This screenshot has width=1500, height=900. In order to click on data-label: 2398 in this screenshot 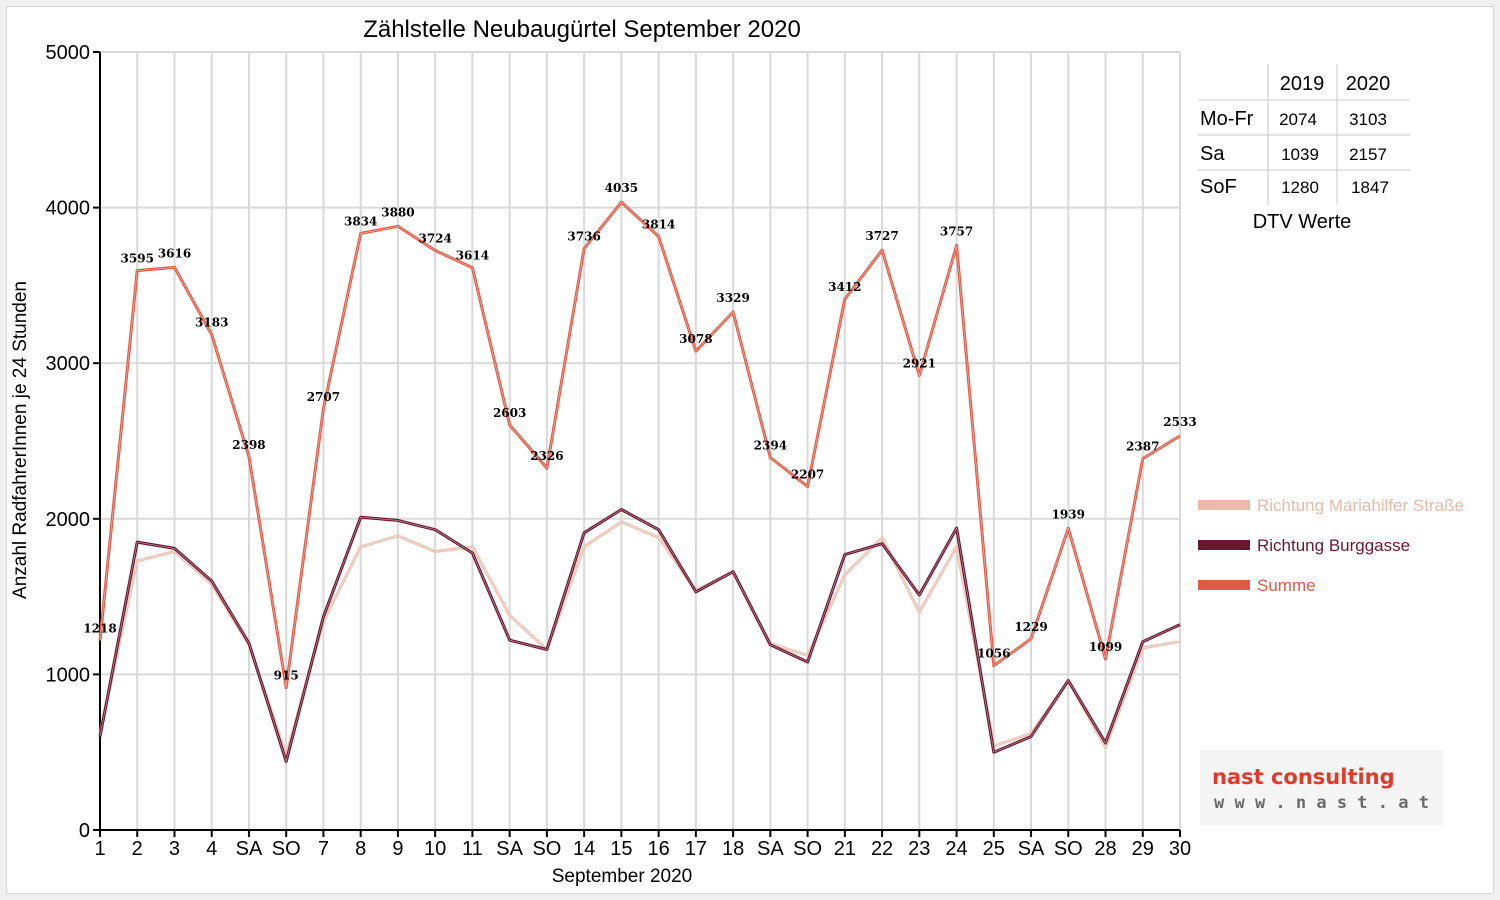, I will do `click(248, 445)`.